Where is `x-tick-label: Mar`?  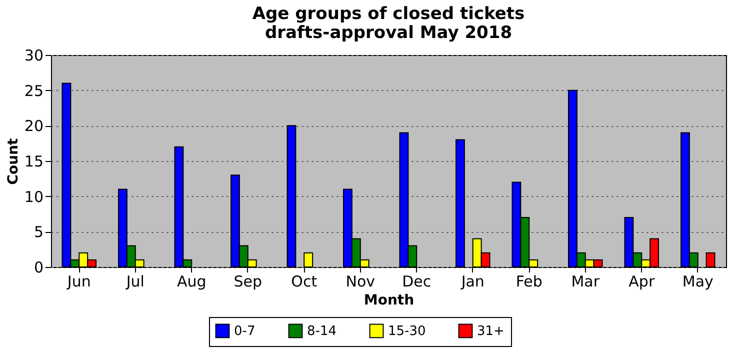 x-tick-label: Mar is located at coordinates (585, 281).